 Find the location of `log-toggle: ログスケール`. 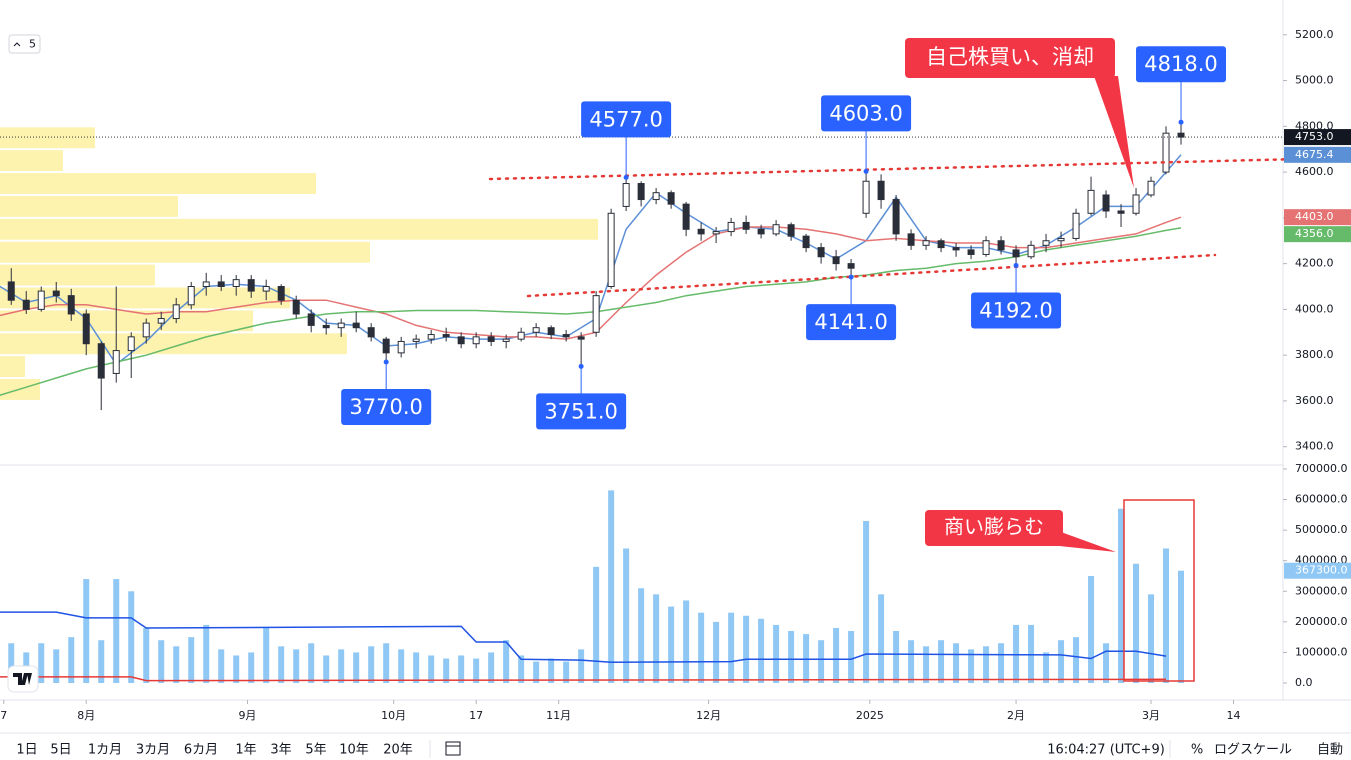

log-toggle: ログスケール is located at coordinates (1253, 750).